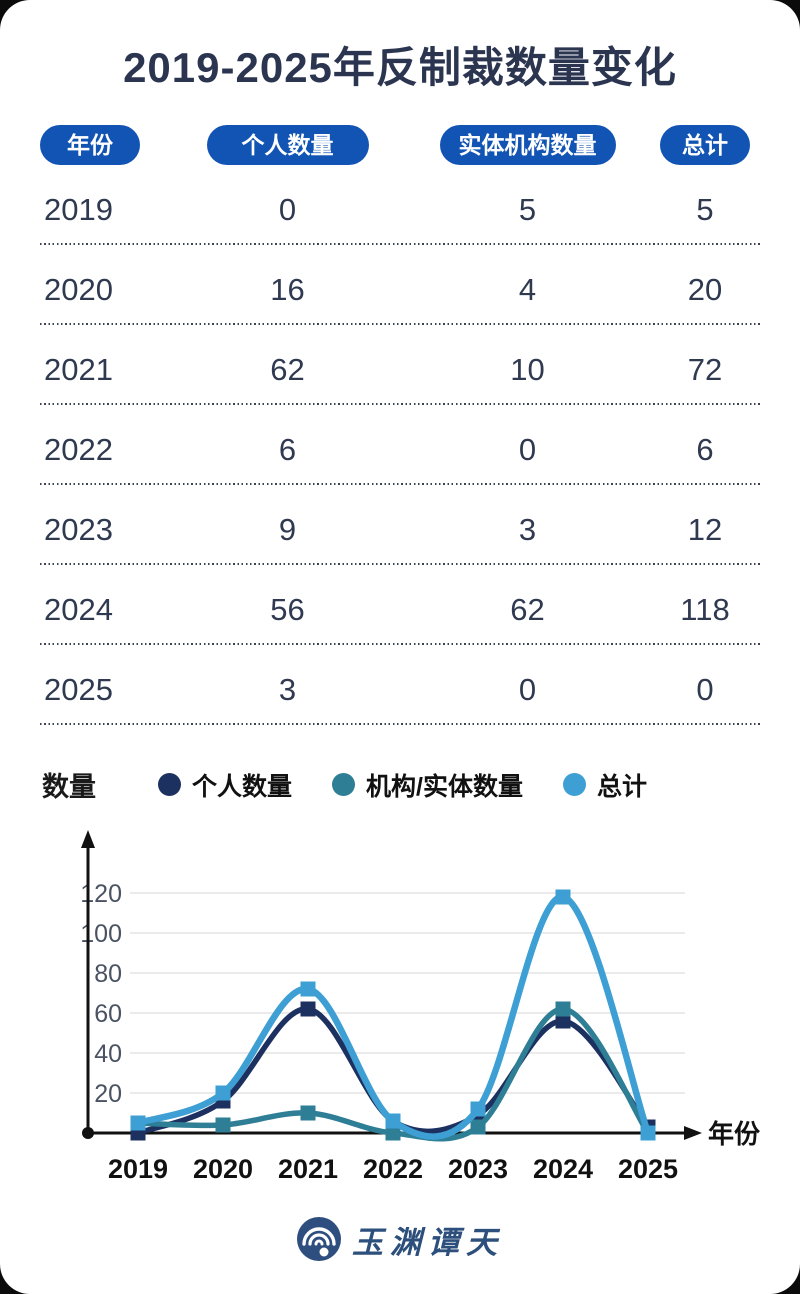 Image resolution: width=800 pixels, height=1294 pixels. I want to click on row-value: 12, so click(705, 529).